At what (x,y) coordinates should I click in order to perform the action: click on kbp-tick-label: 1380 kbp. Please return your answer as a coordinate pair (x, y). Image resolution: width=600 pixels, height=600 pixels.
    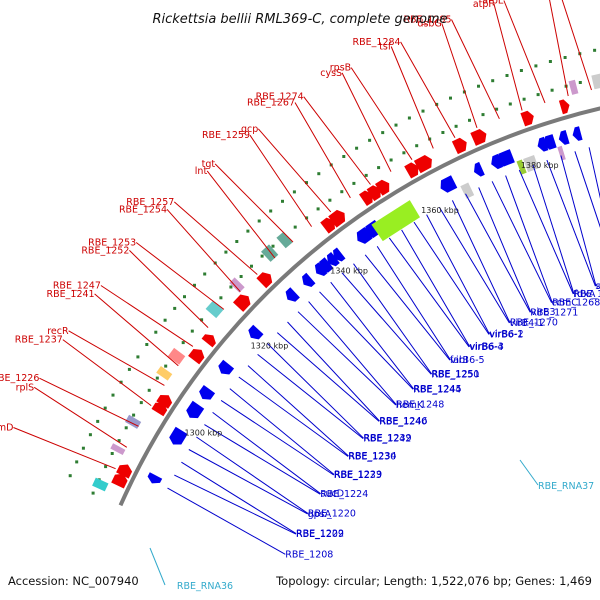
    Looking at the image, I should click on (540, 165).